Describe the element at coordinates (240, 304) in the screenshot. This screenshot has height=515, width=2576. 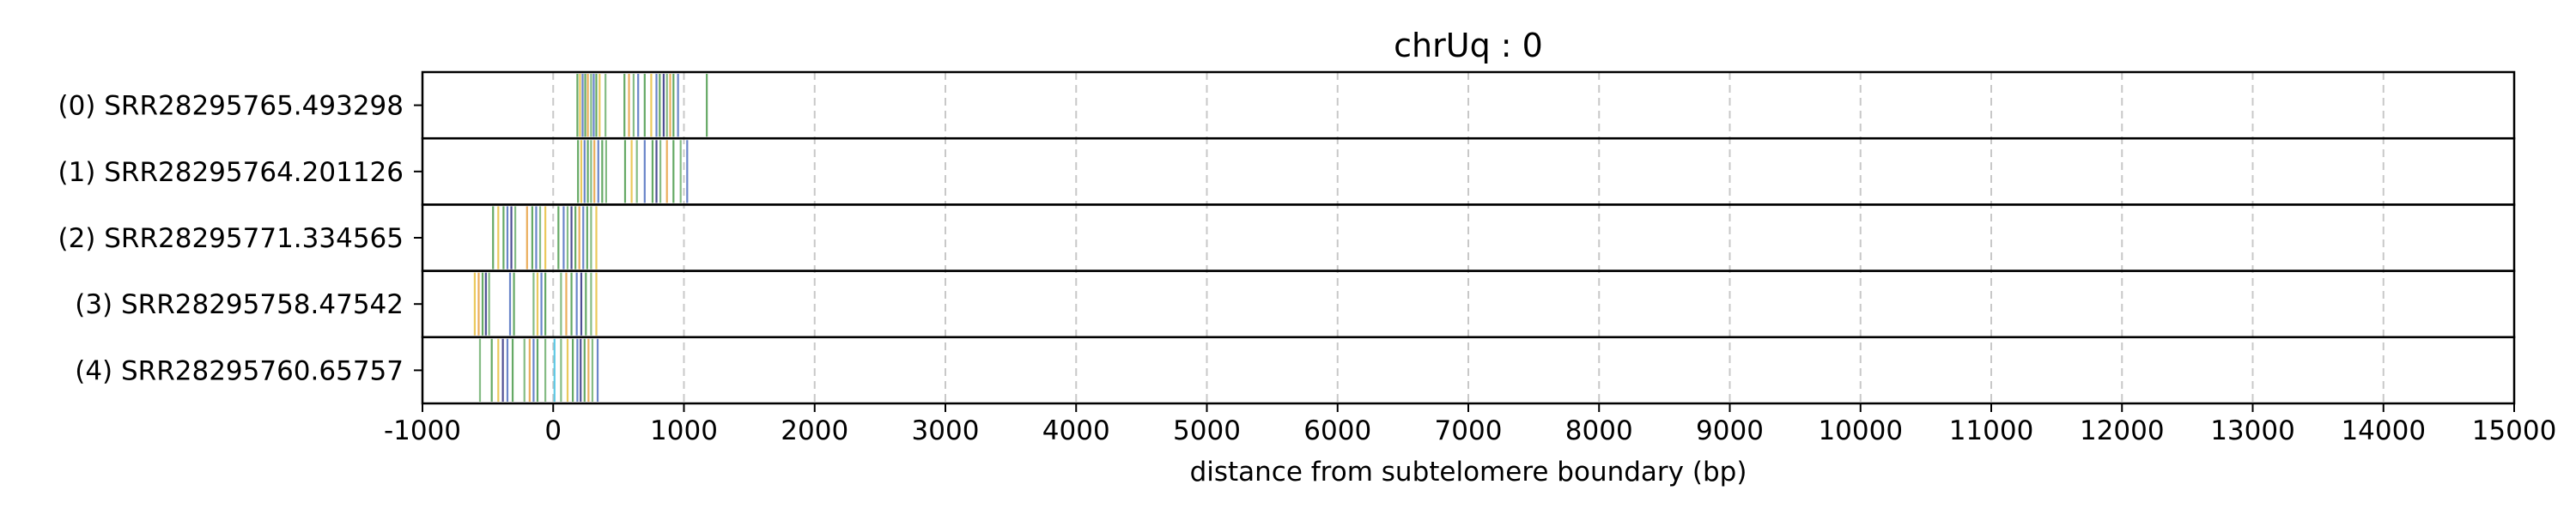
I see `row-label: (3) SRR28295758.47542` at that location.